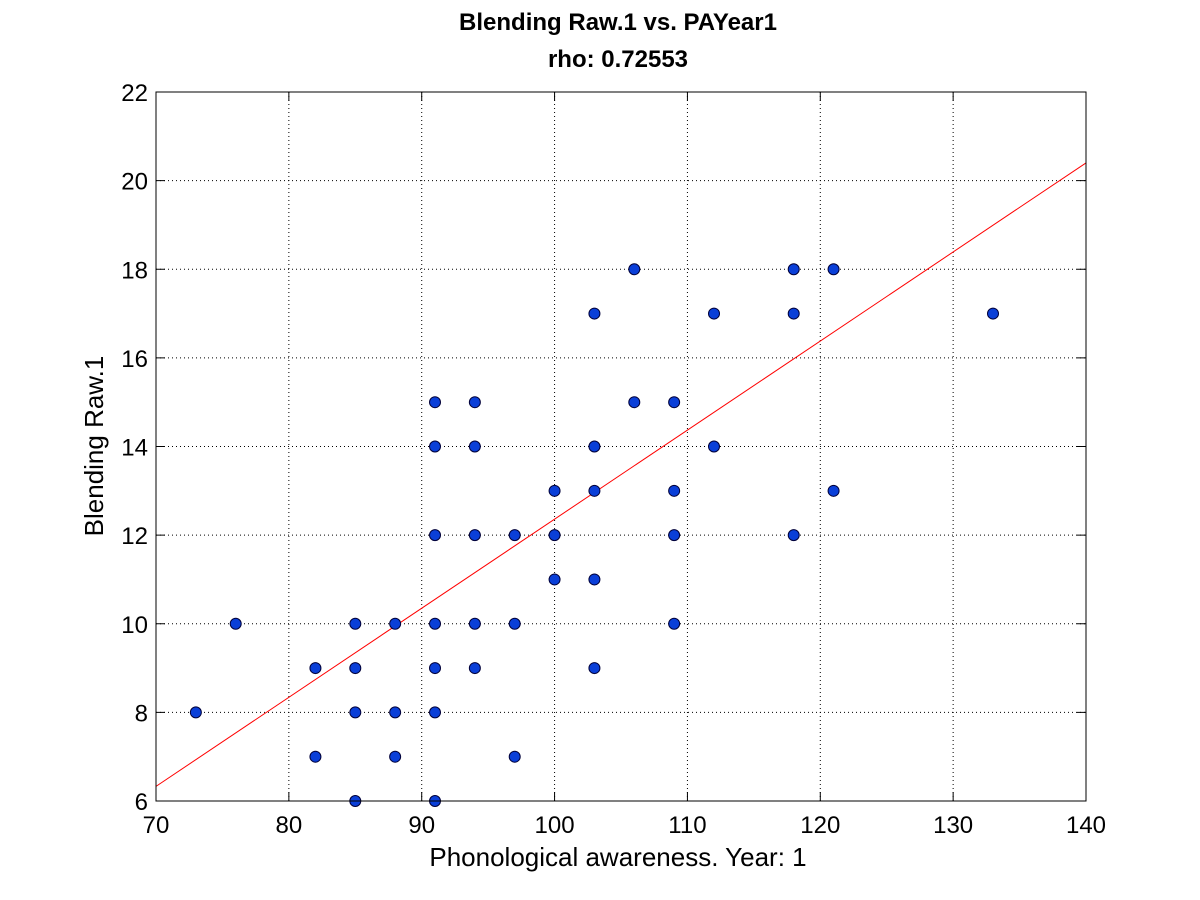 The width and height of the screenshot is (1200, 900). I want to click on x-tick-label: 80, so click(289, 825).